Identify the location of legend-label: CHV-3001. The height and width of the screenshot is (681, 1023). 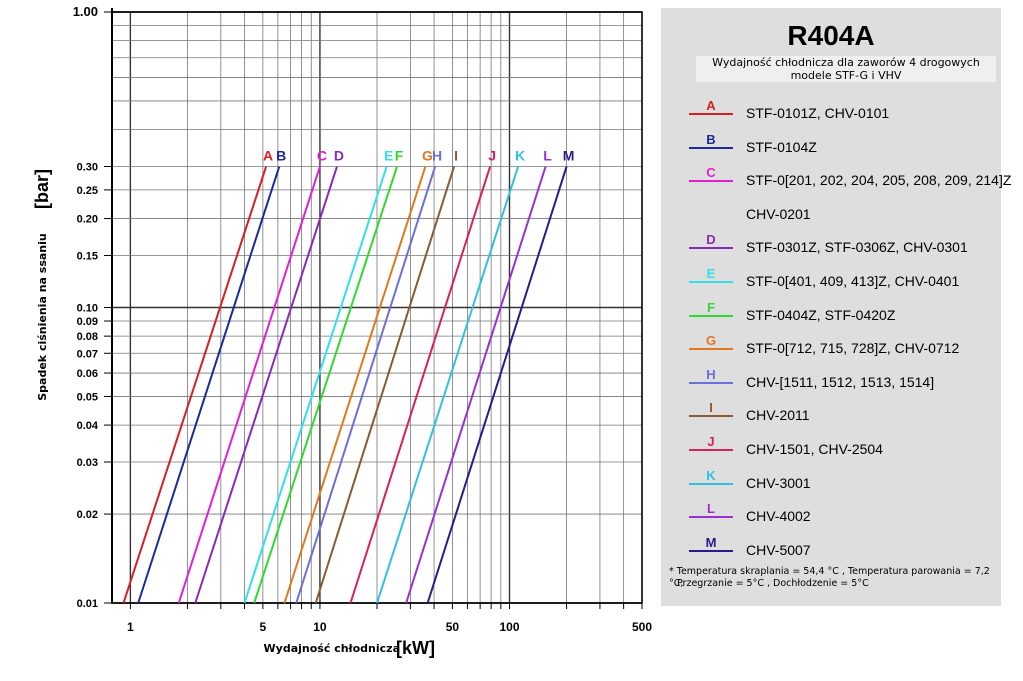
(778, 482).